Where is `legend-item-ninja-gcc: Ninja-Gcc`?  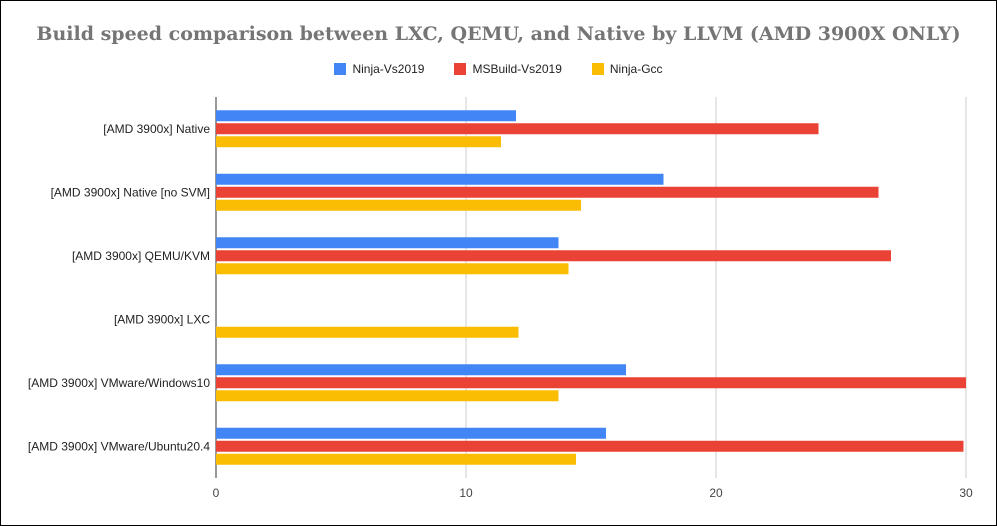 legend-item-ninja-gcc: Ninja-Gcc is located at coordinates (627, 69).